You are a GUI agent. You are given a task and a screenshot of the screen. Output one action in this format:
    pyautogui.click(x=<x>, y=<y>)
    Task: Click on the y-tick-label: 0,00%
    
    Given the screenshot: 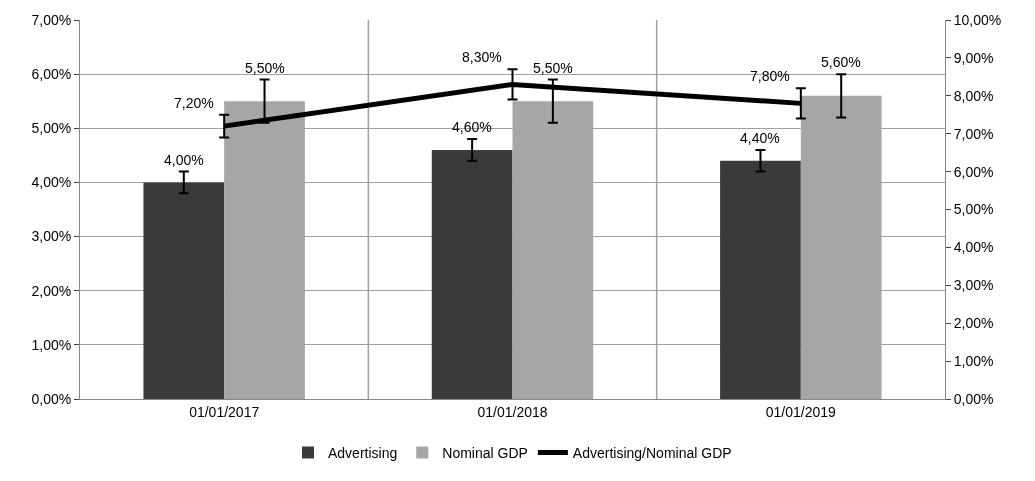 What is the action you would take?
    pyautogui.click(x=51, y=398)
    